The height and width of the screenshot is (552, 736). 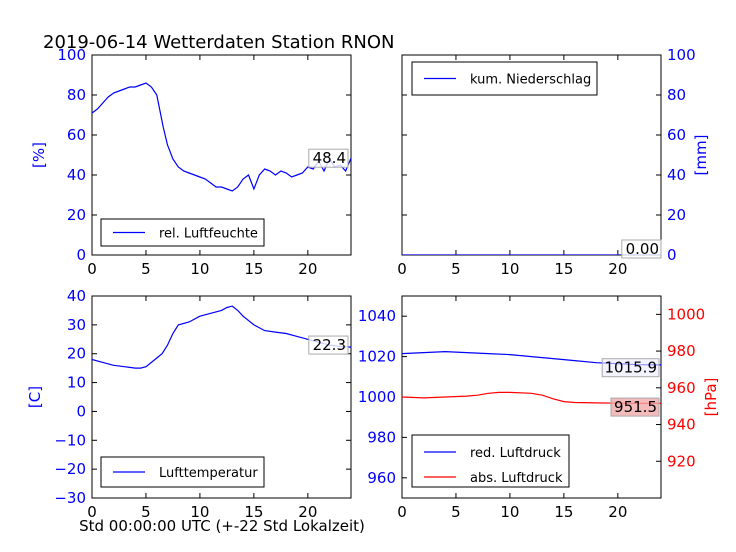 I want to click on y-tick-label-right: 40, so click(x=676, y=175).